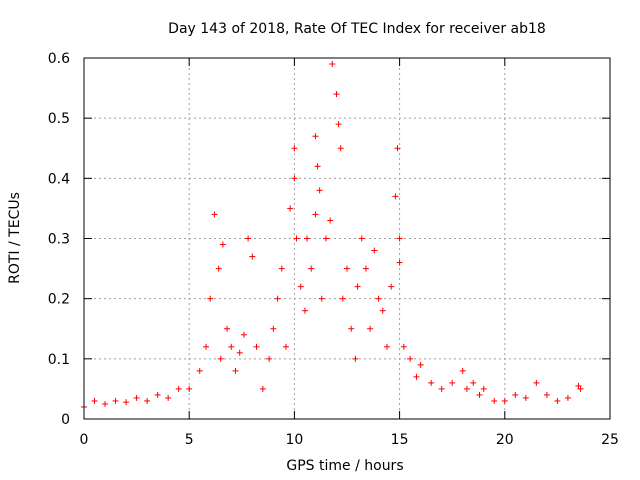 This screenshot has width=640, height=480. What do you see at coordinates (610, 440) in the screenshot?
I see `x-tick-label: 25` at bounding box center [610, 440].